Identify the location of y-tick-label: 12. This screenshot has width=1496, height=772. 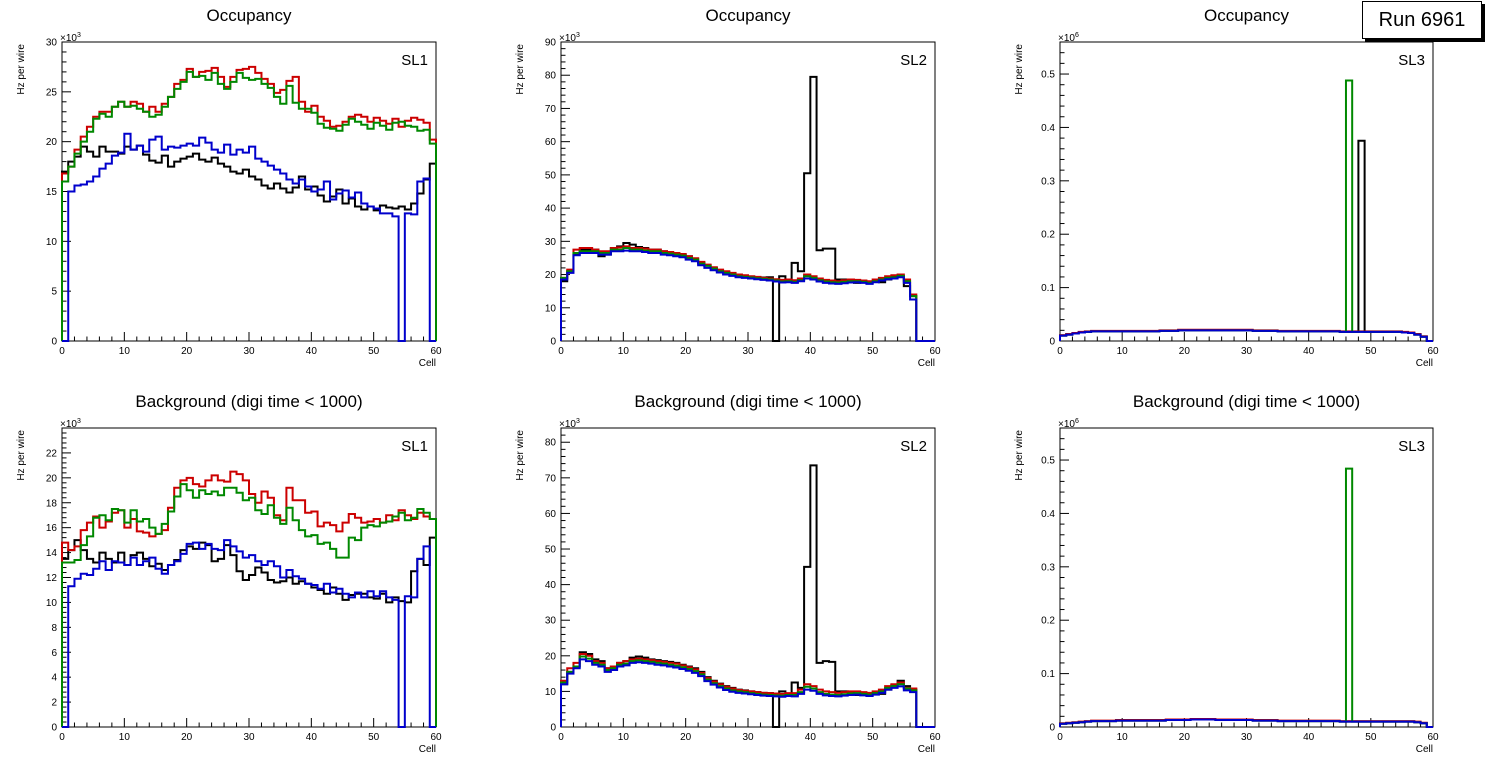
(52, 578).